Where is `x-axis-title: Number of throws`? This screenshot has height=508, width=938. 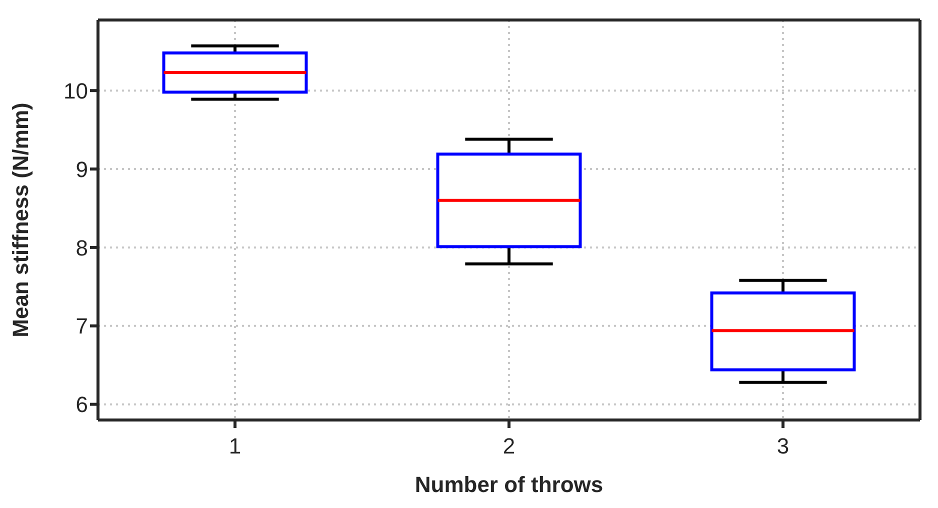
x-axis-title: Number of throws is located at coordinates (509, 484).